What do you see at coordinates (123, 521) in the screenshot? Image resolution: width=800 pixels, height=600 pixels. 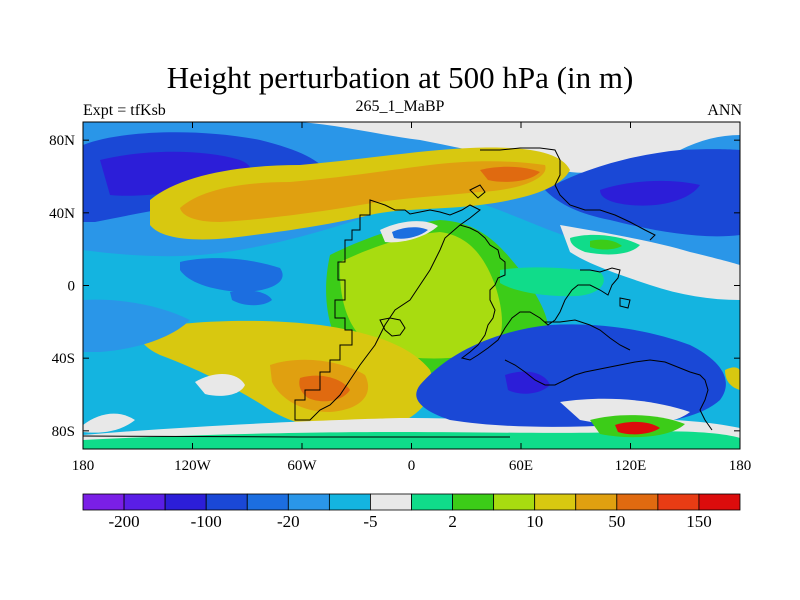 I see `colorbar-label: -200` at bounding box center [123, 521].